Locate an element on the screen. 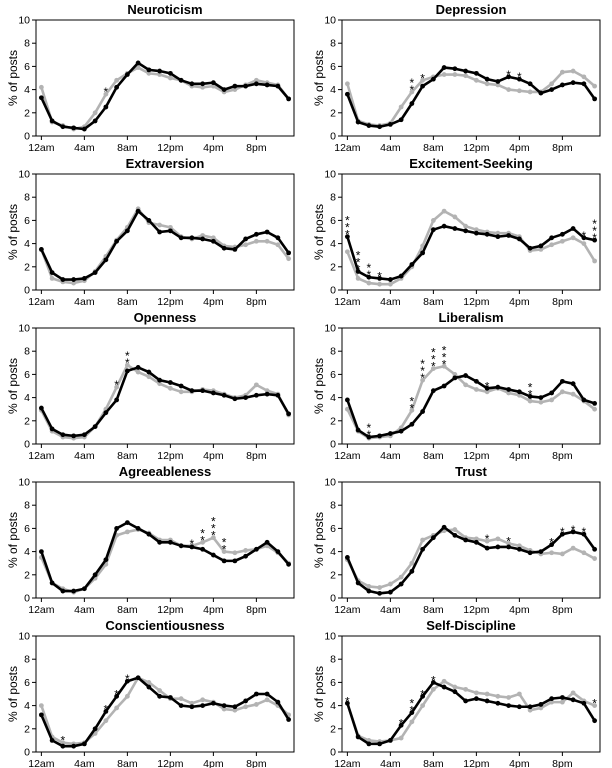 This screenshot has height=768, width=612. y-tick-label: 2 is located at coordinates (333, 267).